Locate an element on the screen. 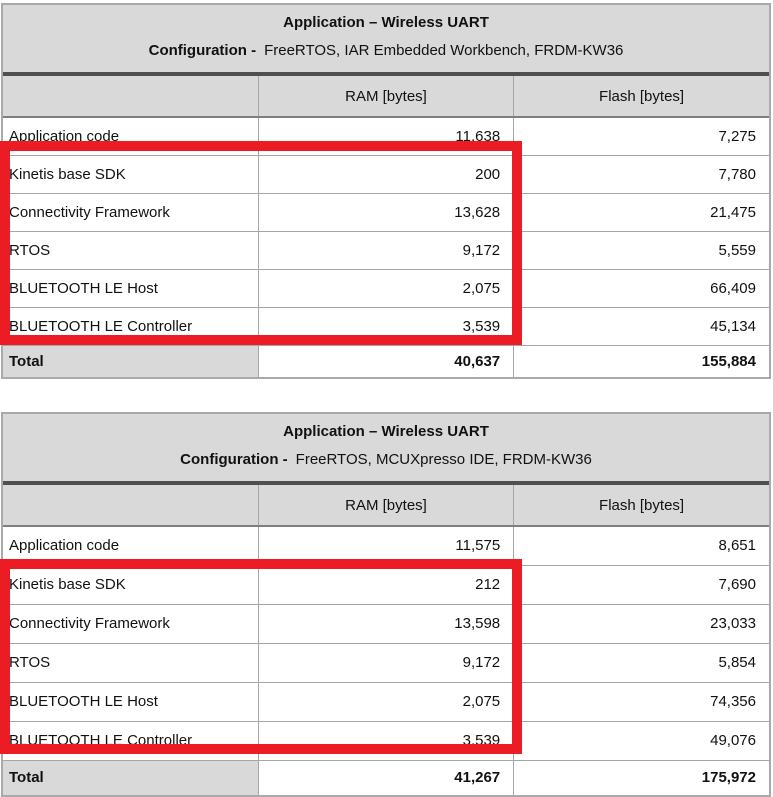  table-row: Connectivity Framework 13,628 21,475 is located at coordinates (386, 212).